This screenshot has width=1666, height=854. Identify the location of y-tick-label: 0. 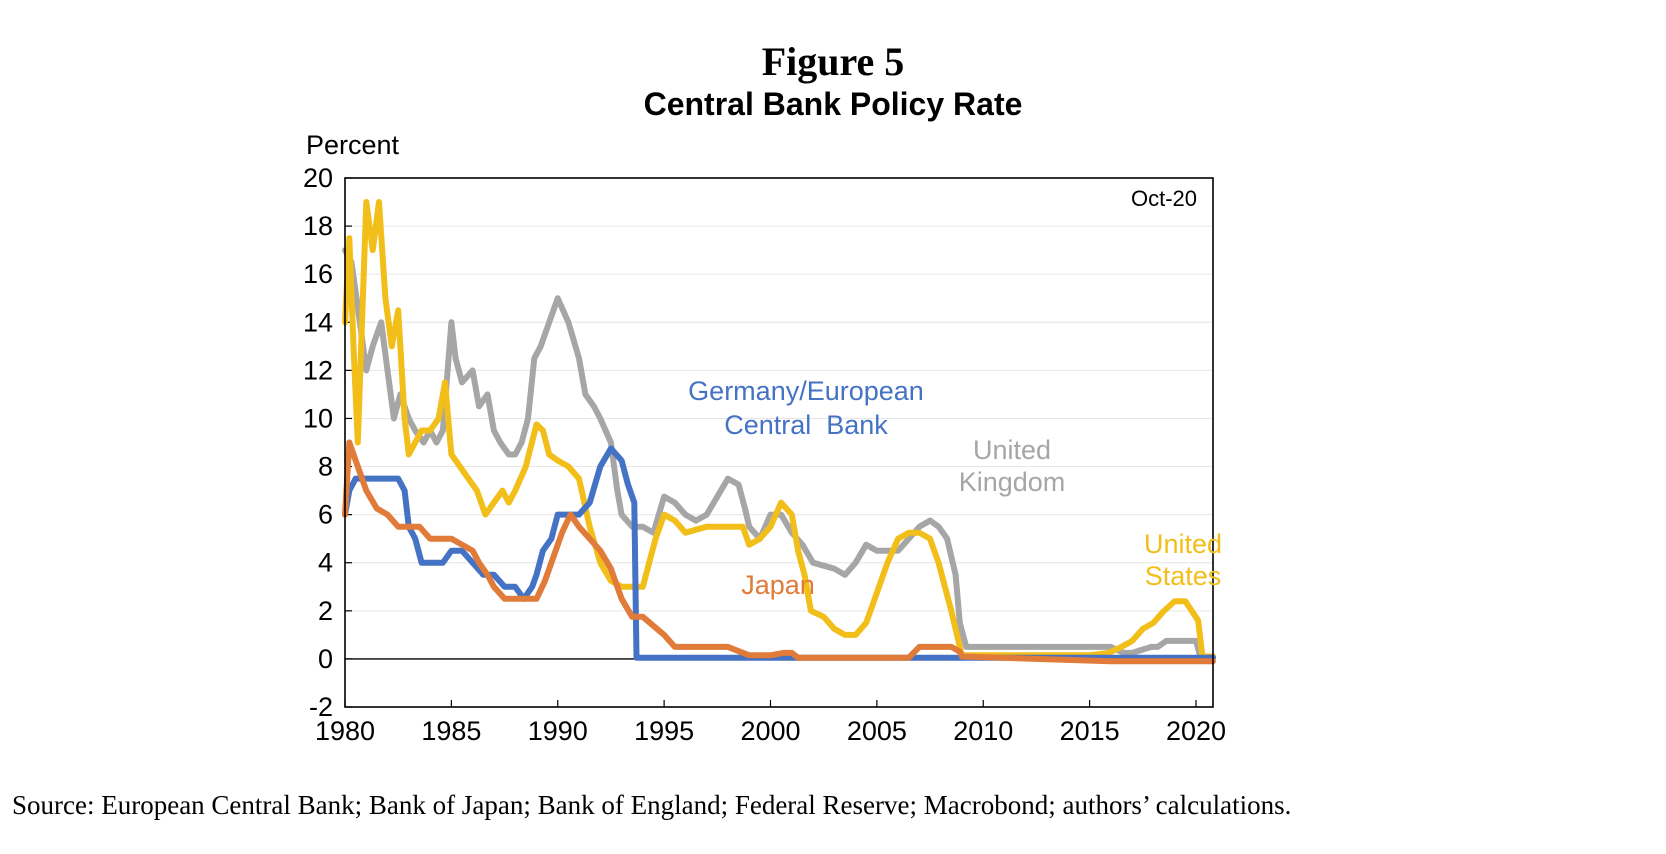
(325, 659).